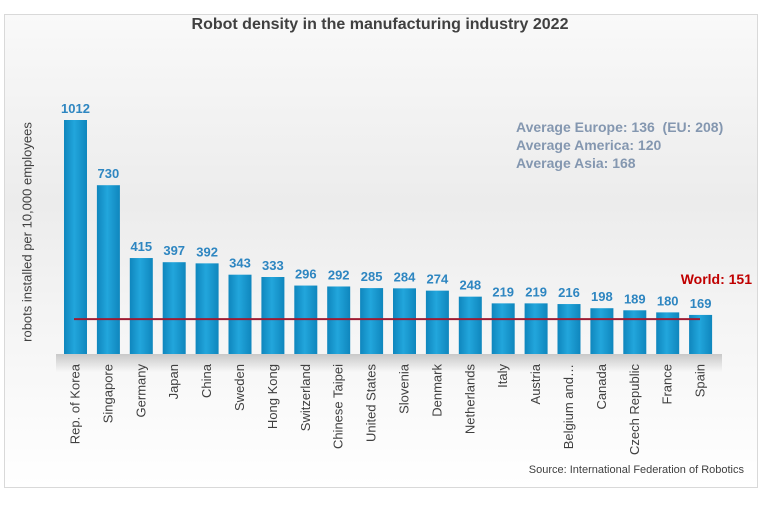  I want to click on bar-value-label: 198, so click(602, 296).